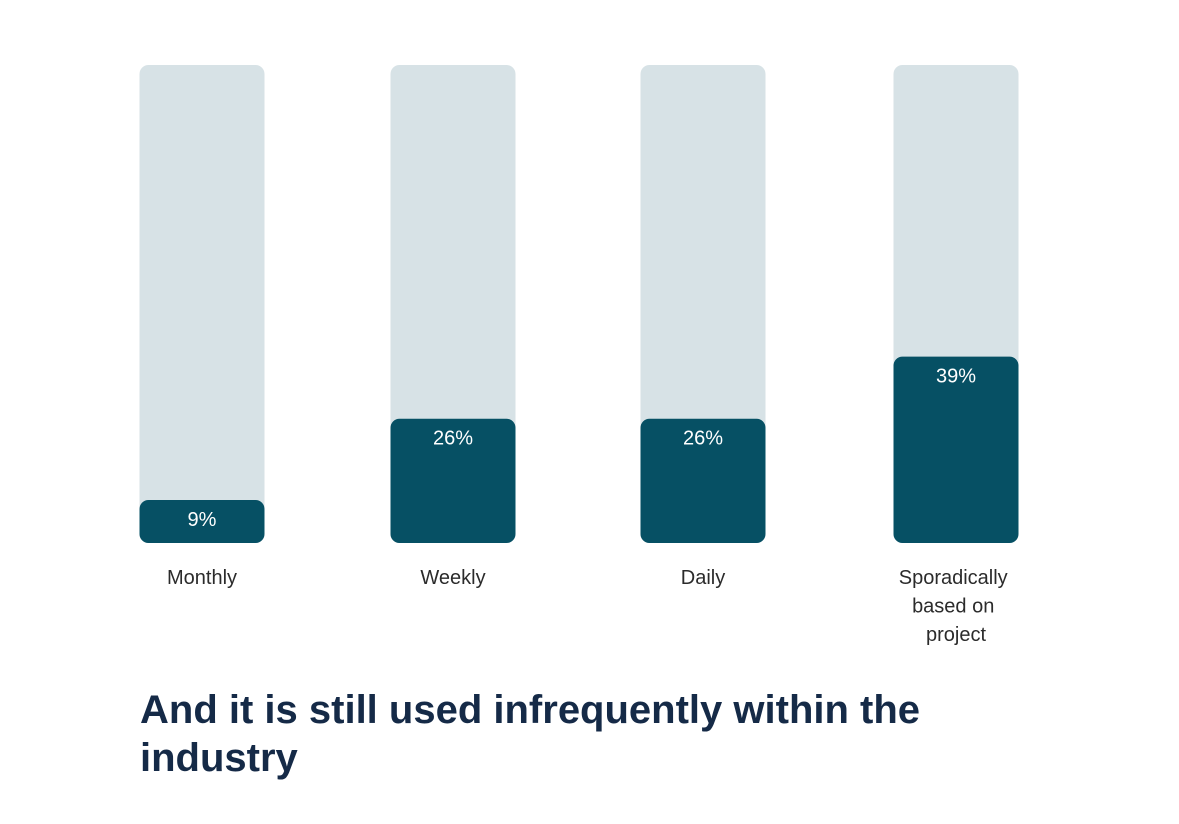  I want to click on x-tick-label: Daily, so click(703, 578).